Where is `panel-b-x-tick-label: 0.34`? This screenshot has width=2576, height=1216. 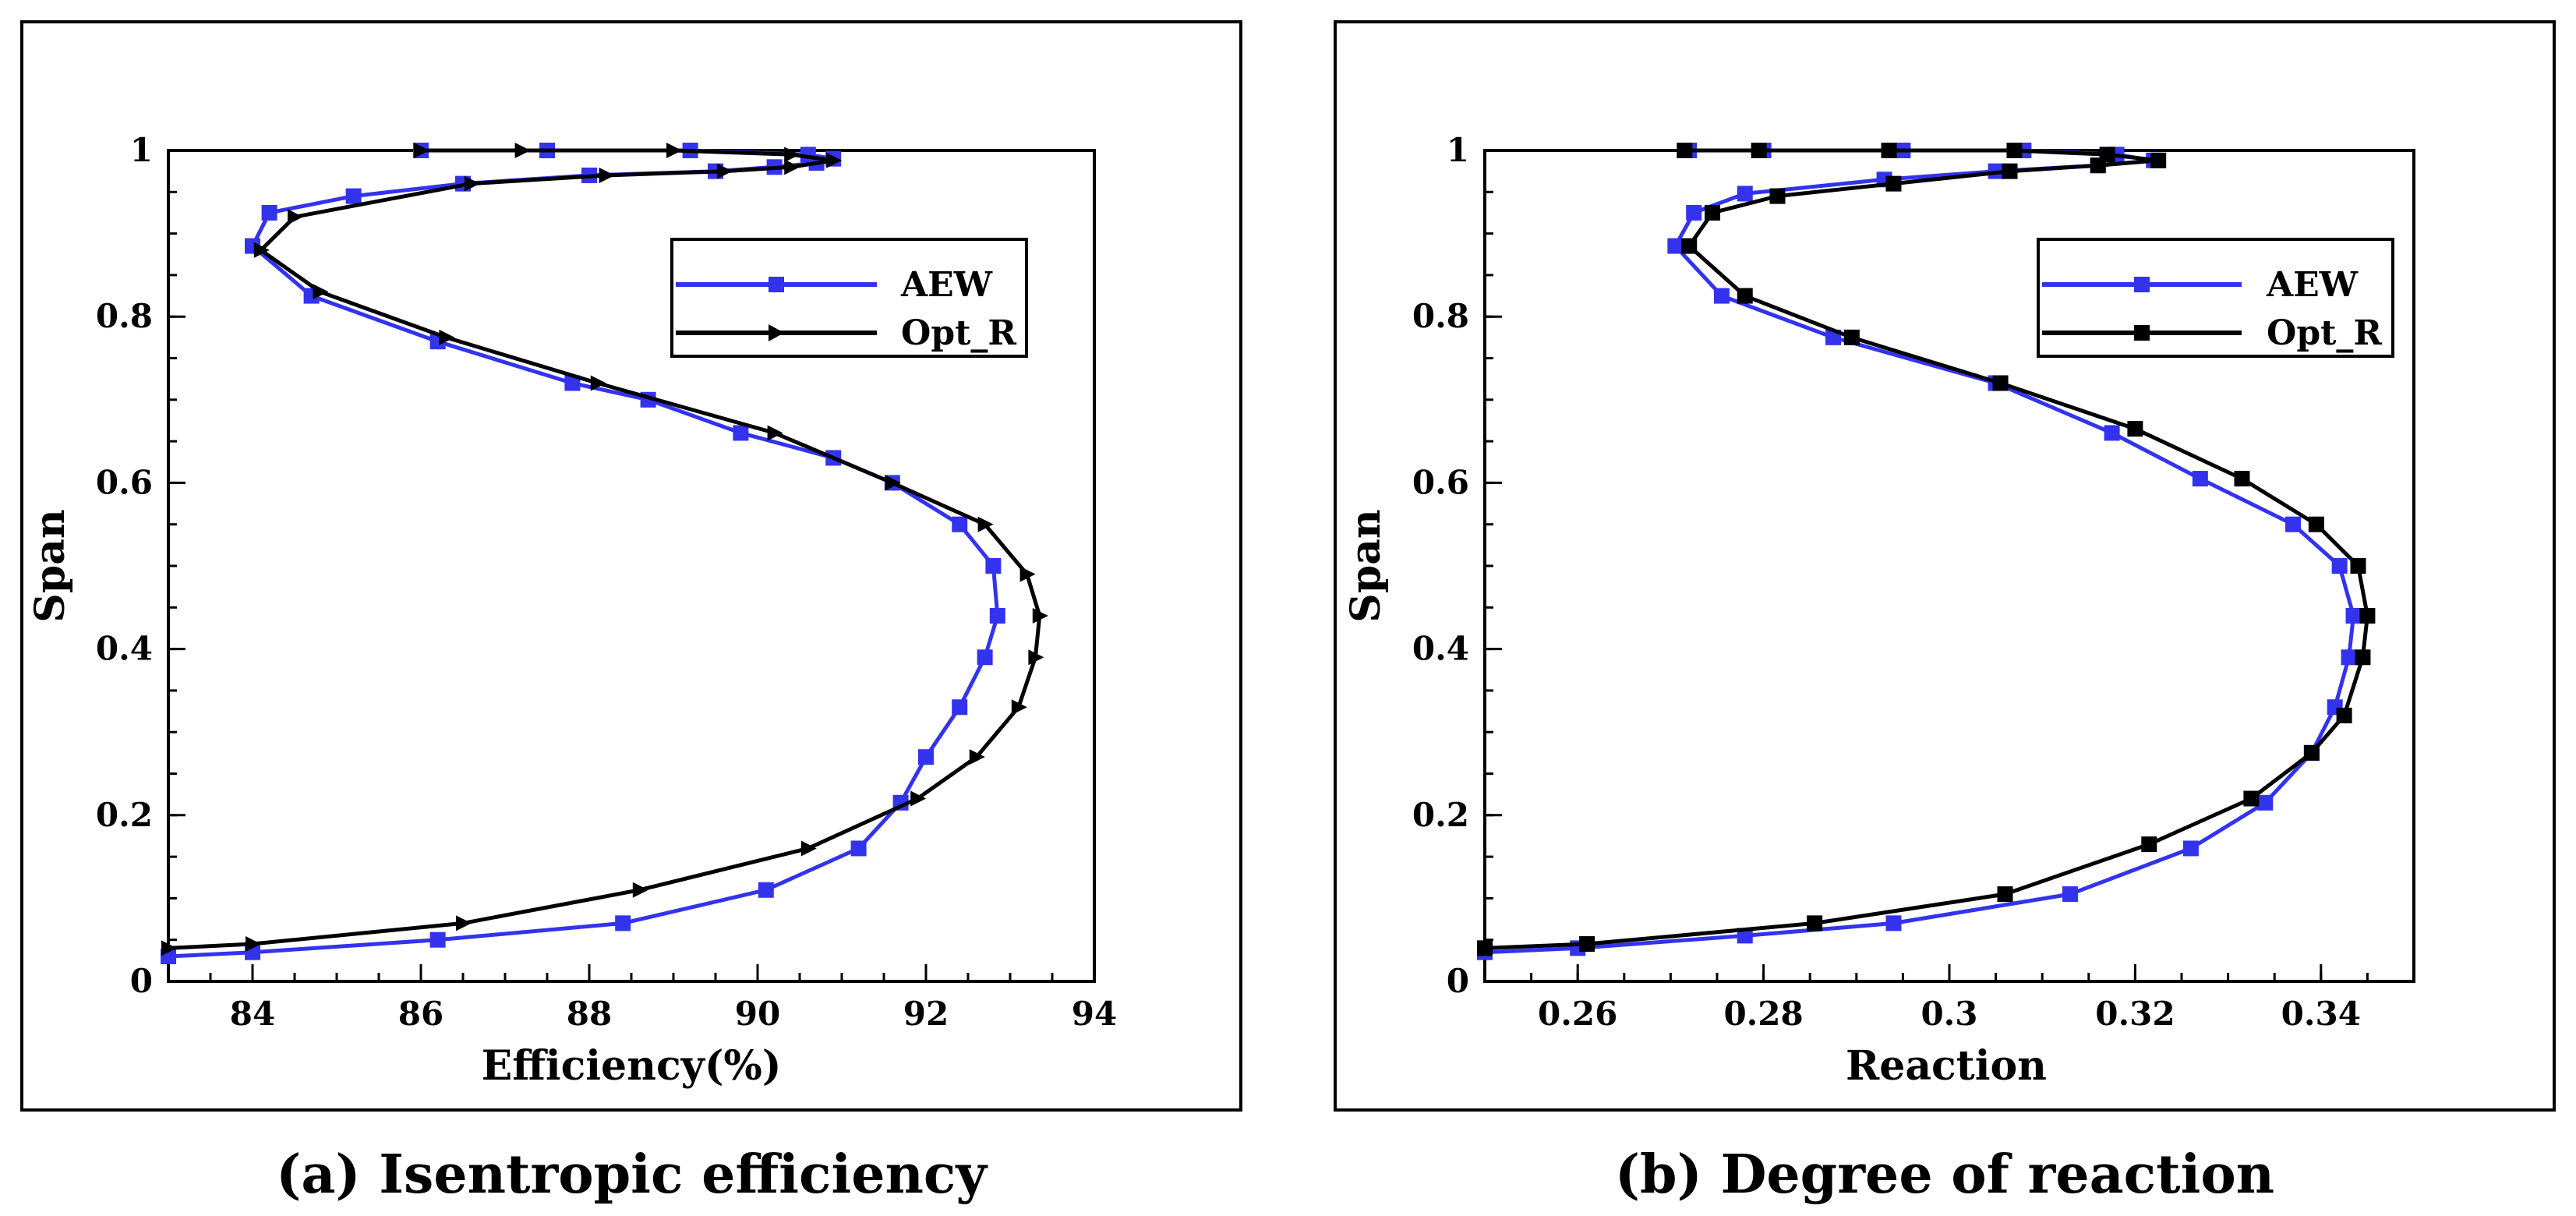
panel-b-x-tick-label: 0.34 is located at coordinates (2321, 1014).